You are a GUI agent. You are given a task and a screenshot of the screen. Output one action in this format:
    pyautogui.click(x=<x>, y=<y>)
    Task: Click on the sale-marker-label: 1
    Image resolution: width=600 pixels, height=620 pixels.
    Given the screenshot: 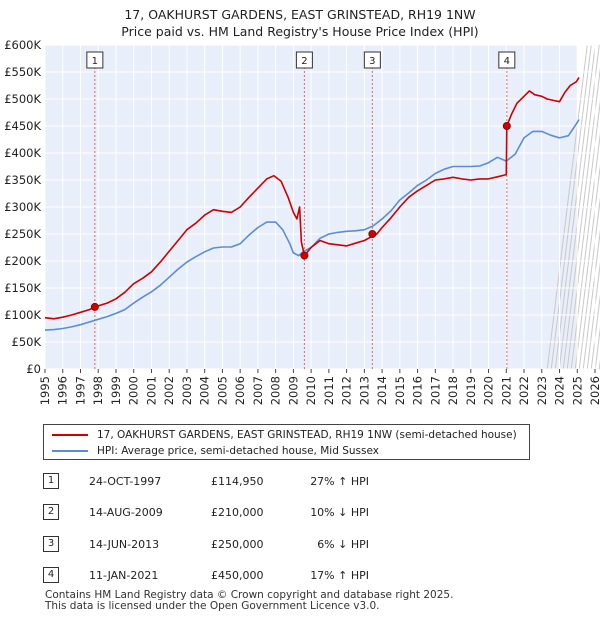 What is the action you would take?
    pyautogui.click(x=95, y=61)
    